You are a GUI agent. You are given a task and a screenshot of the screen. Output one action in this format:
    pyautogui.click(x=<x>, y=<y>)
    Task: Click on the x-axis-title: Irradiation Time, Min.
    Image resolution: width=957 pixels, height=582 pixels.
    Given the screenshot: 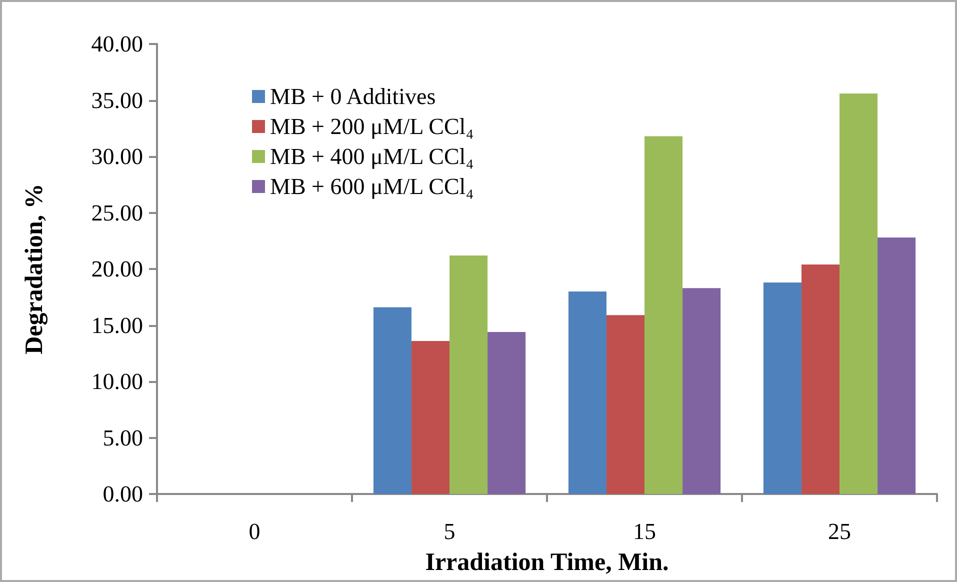 What is the action you would take?
    pyautogui.click(x=547, y=562)
    